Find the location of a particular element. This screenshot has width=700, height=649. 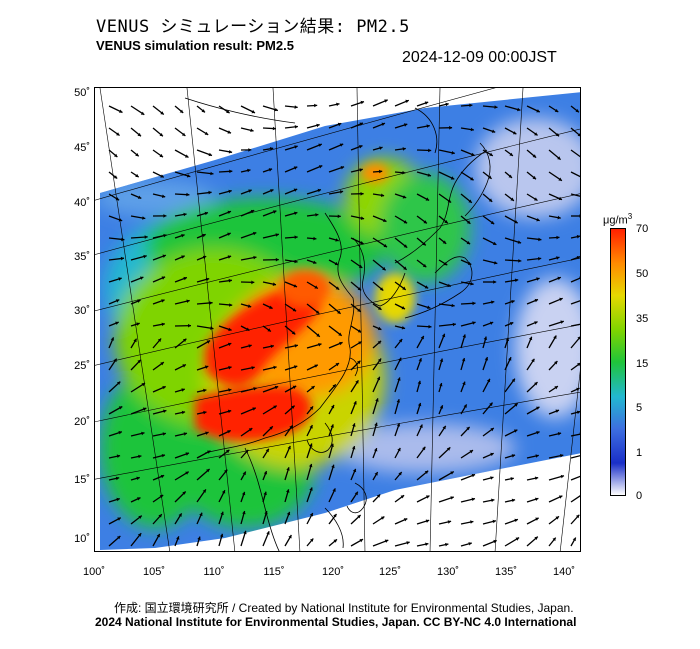

colorbar-tick-35: 35 is located at coordinates (642, 319).